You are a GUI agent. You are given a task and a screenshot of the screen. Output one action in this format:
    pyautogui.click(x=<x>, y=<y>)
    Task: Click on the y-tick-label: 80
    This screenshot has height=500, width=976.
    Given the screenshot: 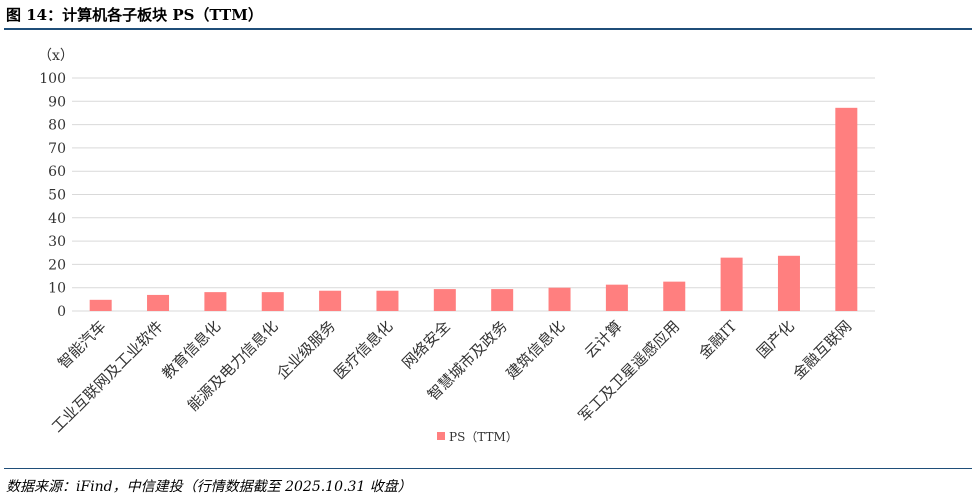 What is the action you would take?
    pyautogui.click(x=57, y=126)
    